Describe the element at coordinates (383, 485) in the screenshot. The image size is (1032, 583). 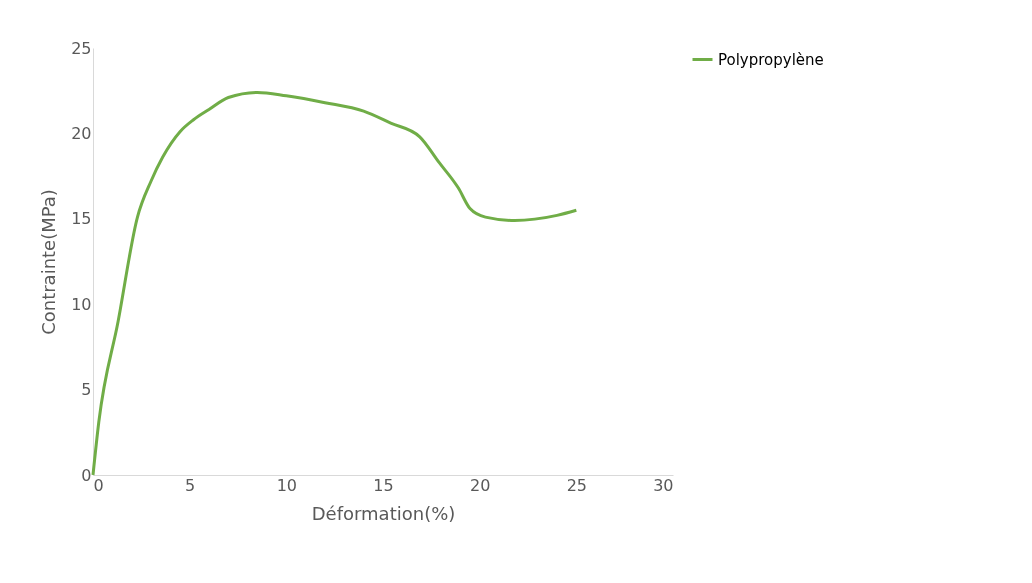
I see `x-tick-label: 15` at that location.